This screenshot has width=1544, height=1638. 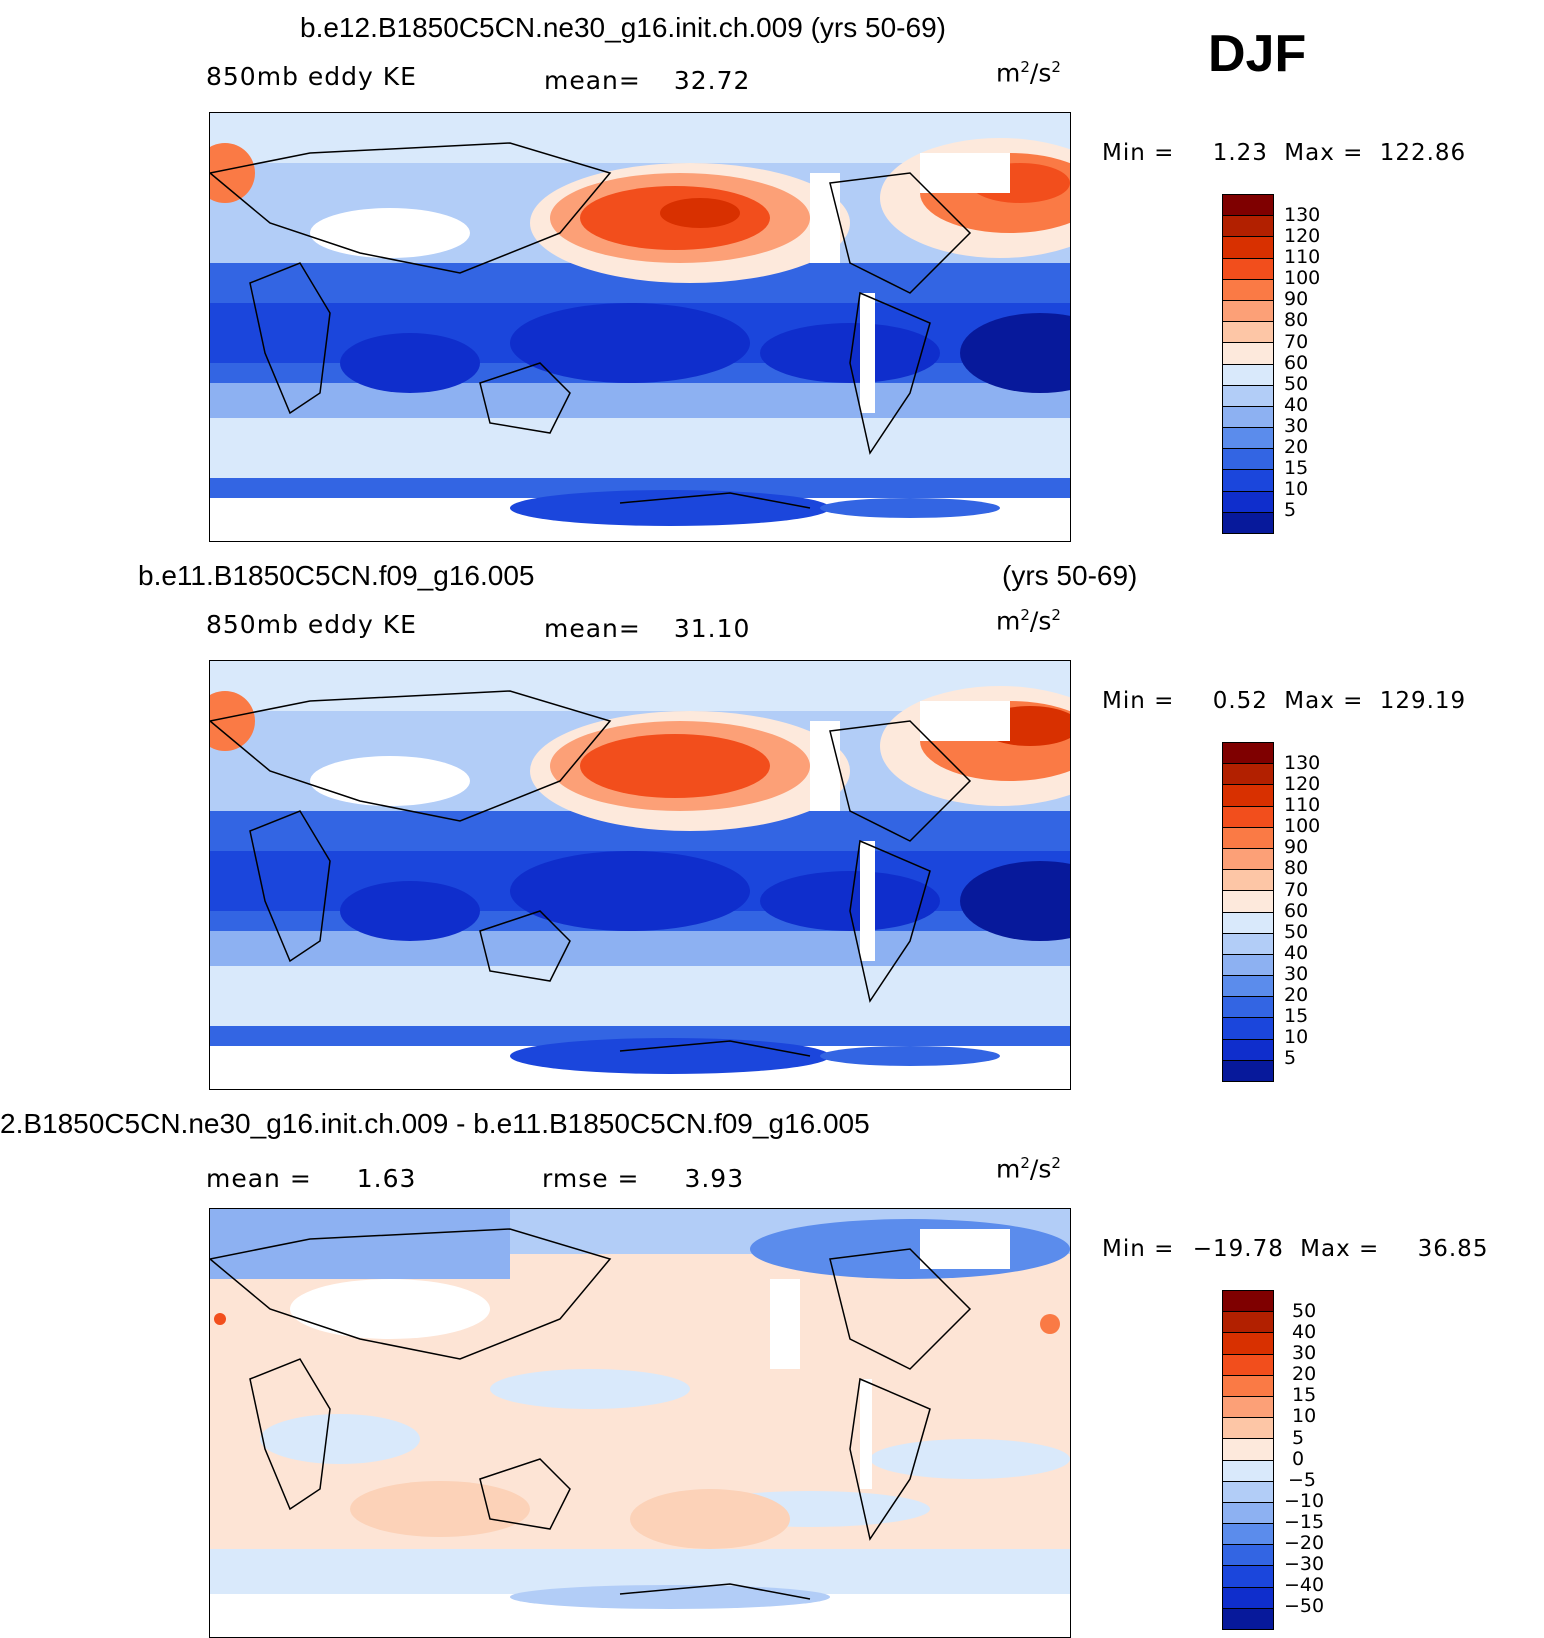 I want to click on panel3-units: m2/s2, so click(x=1028, y=1168).